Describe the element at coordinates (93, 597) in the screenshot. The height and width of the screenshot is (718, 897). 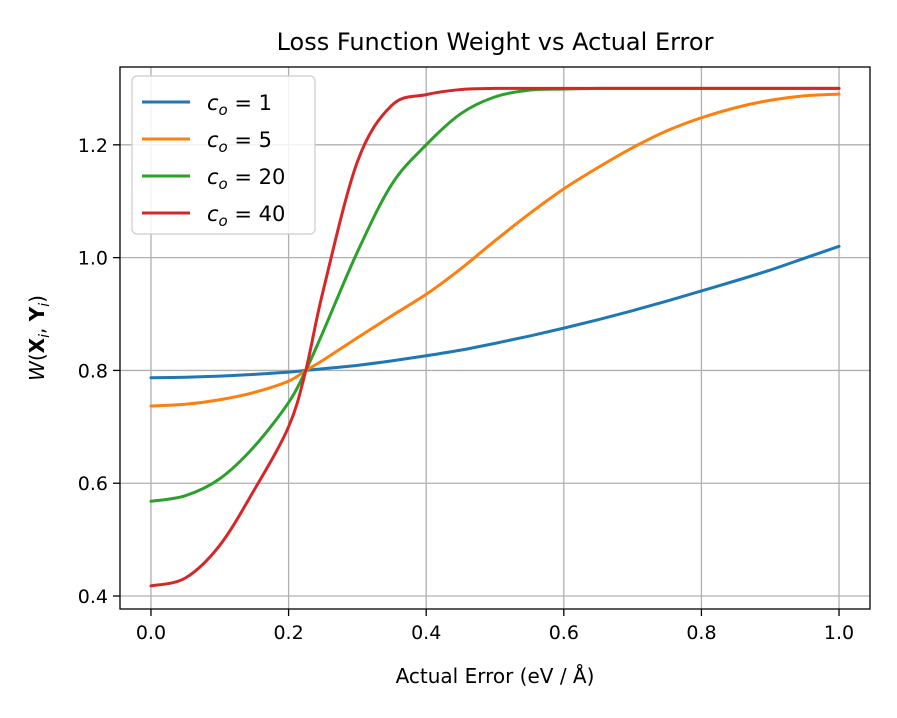
I see `y-tick-label: 0.4` at that location.